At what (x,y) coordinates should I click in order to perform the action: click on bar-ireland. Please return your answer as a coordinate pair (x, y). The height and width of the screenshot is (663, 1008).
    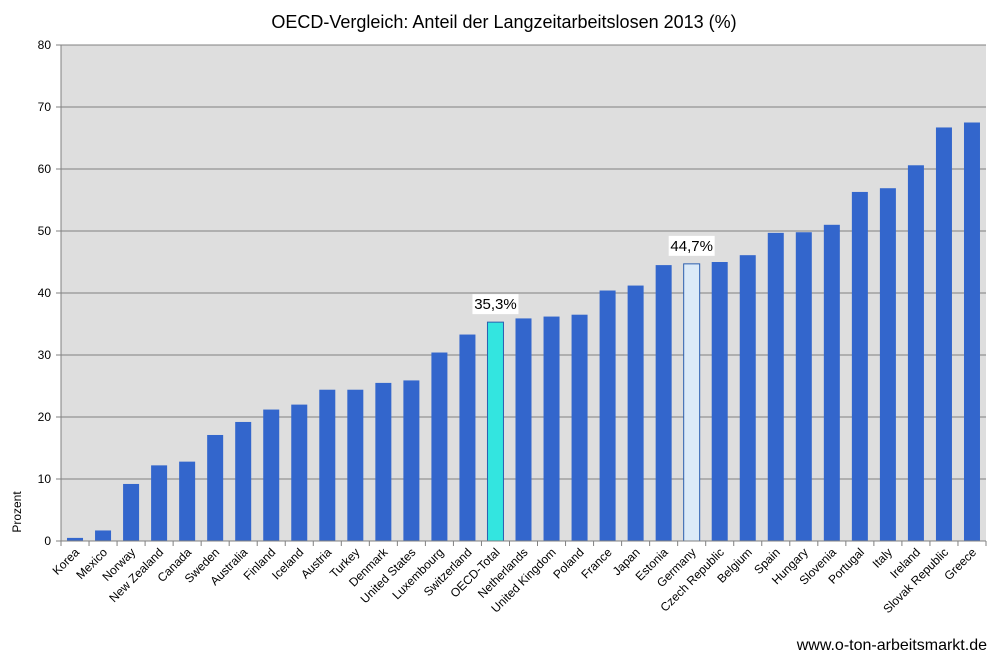
    Looking at the image, I should click on (915, 353).